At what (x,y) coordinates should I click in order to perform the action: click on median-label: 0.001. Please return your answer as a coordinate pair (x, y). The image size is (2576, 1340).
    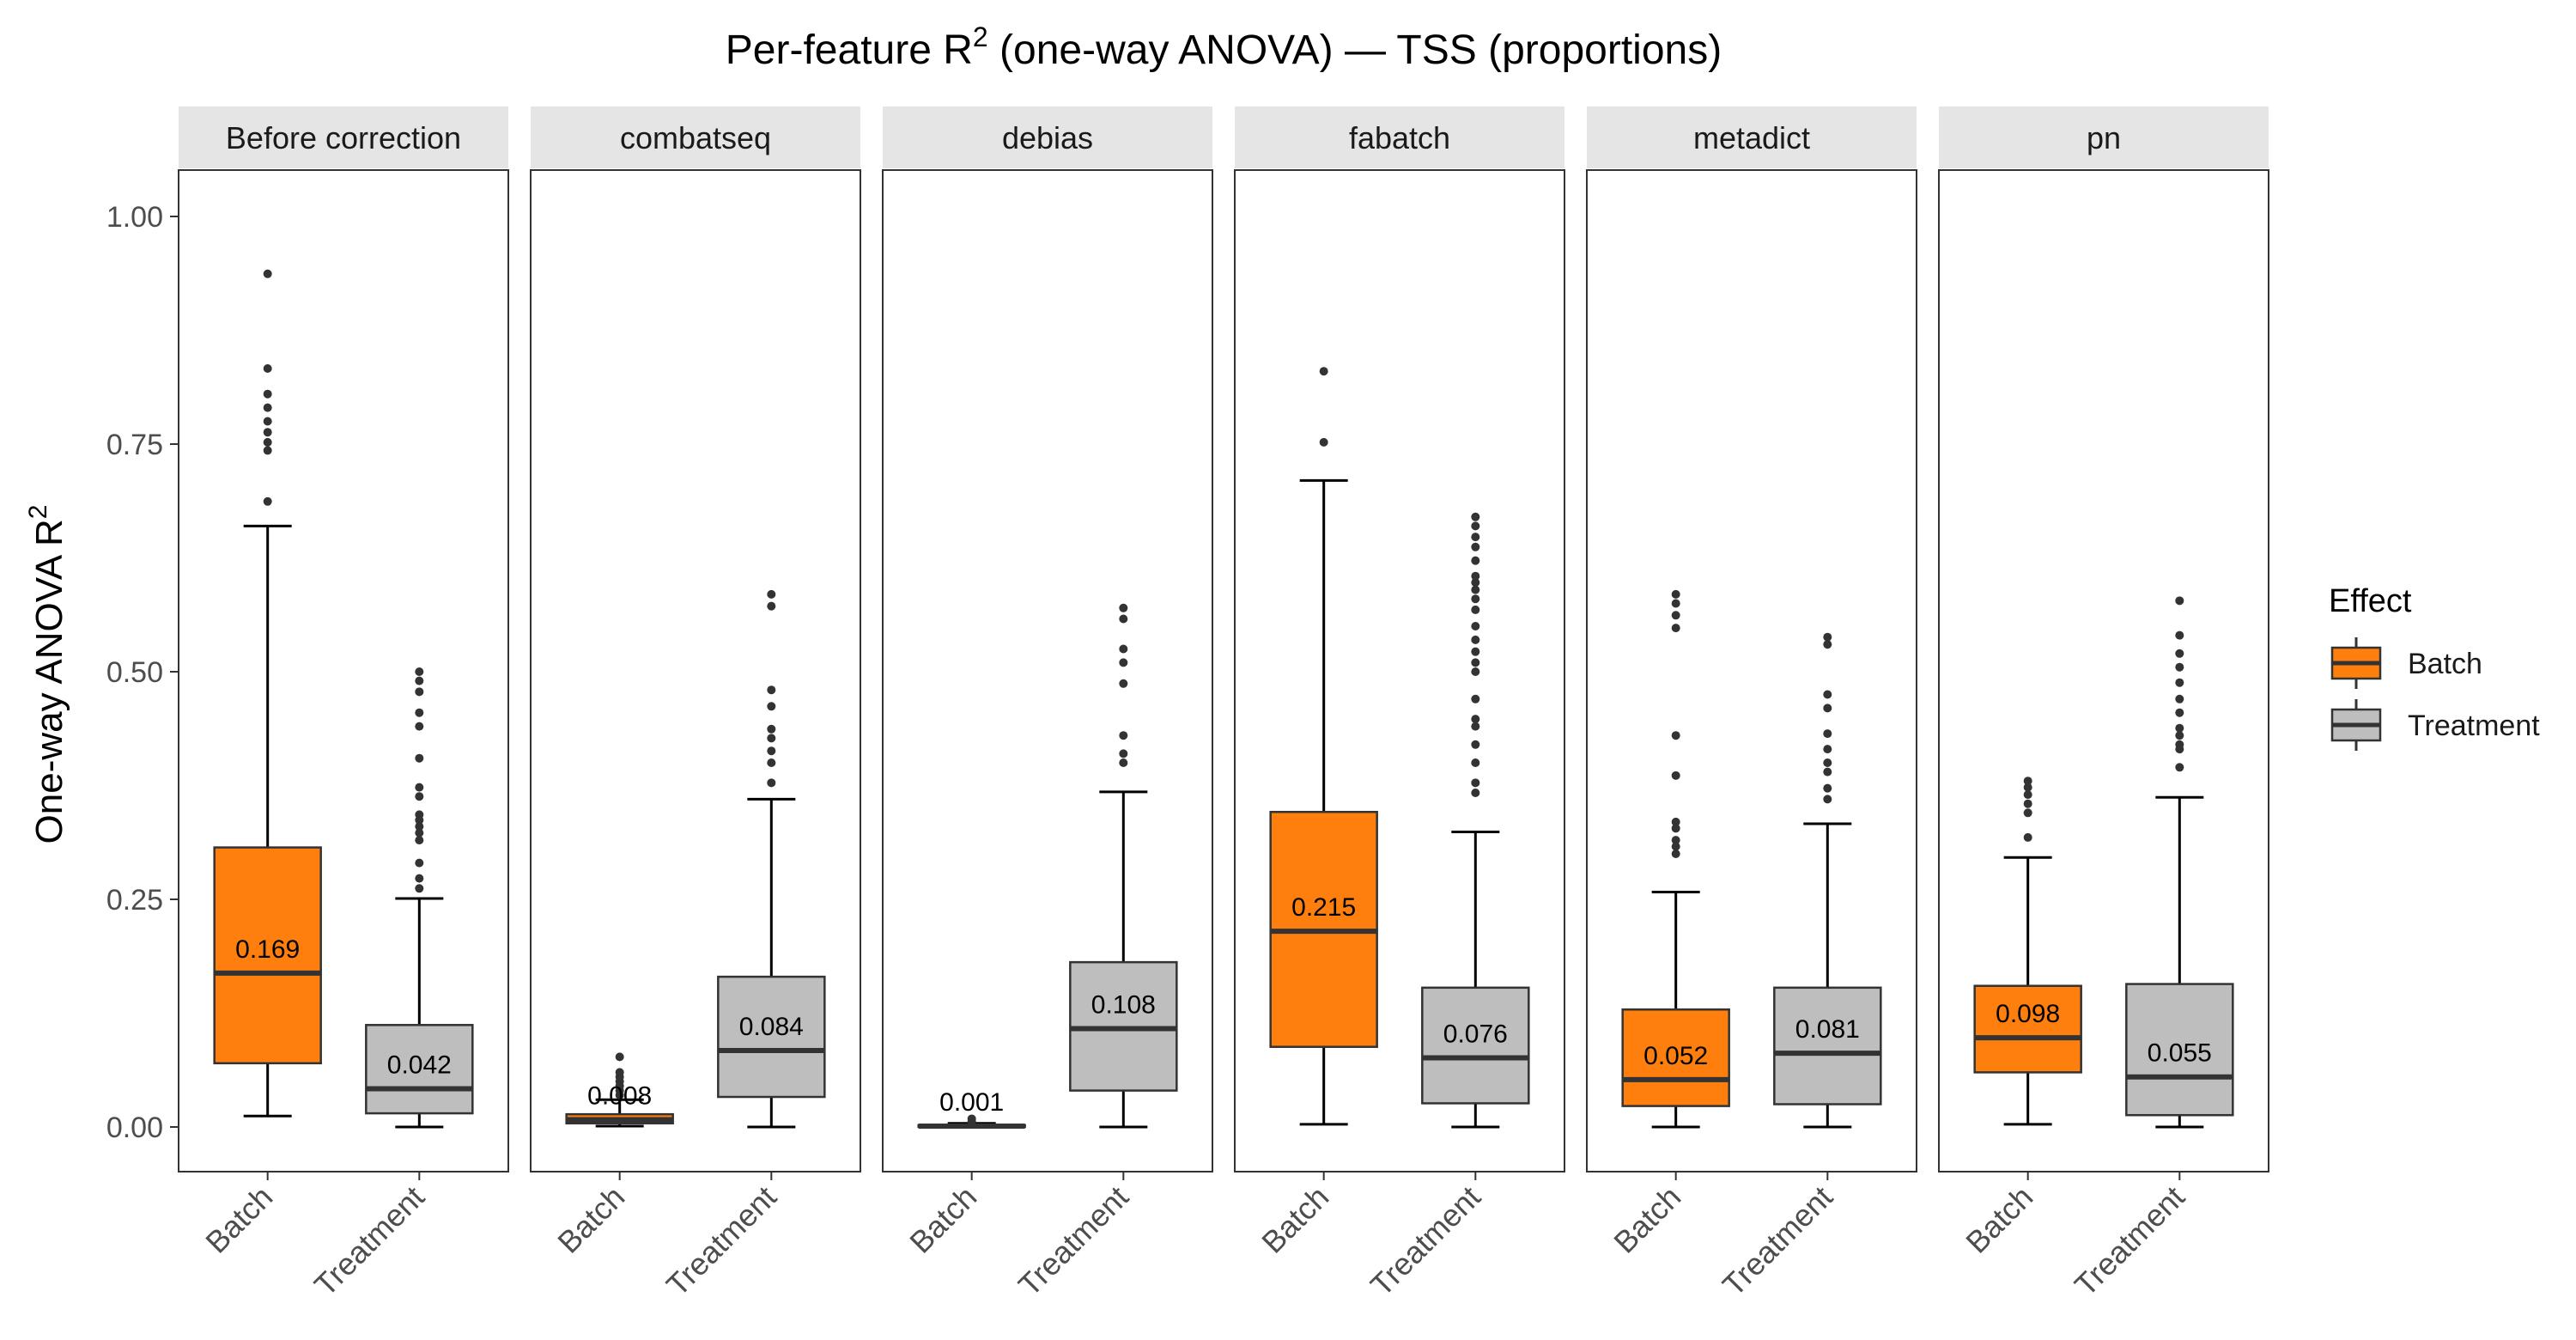
    Looking at the image, I should click on (972, 1102).